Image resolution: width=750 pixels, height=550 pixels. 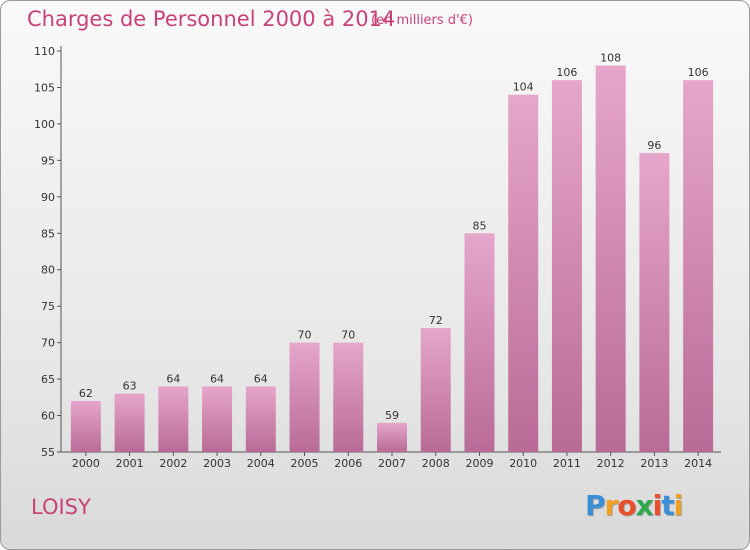 I want to click on data-label: 108, so click(x=610, y=58).